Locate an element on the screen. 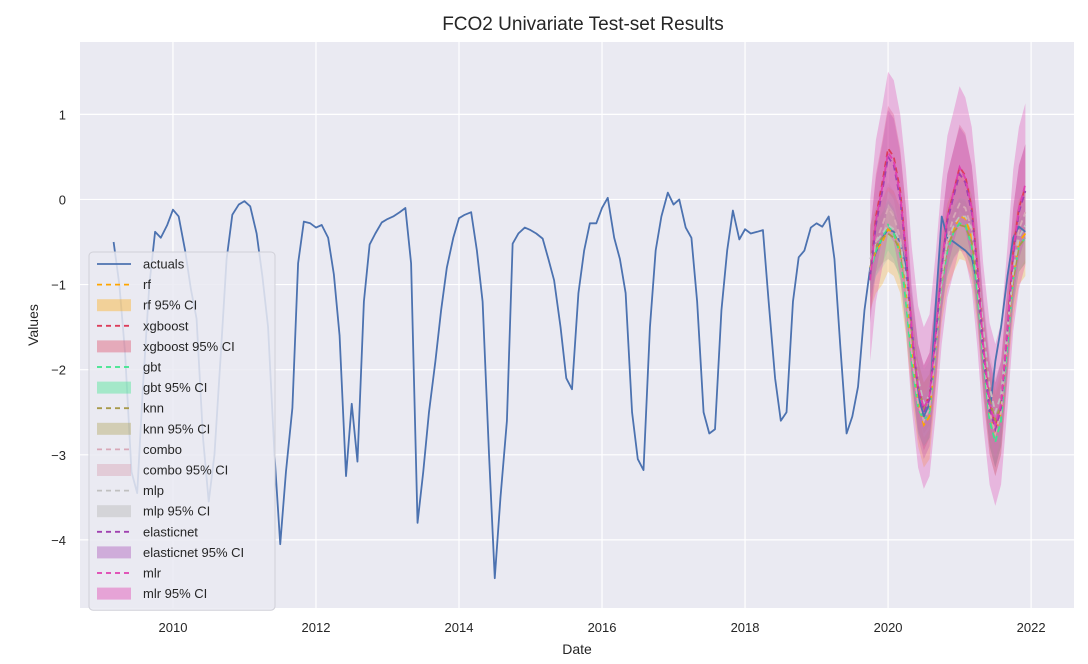 The width and height of the screenshot is (1088, 664). legend-label: xgboost is located at coordinates (166, 325).